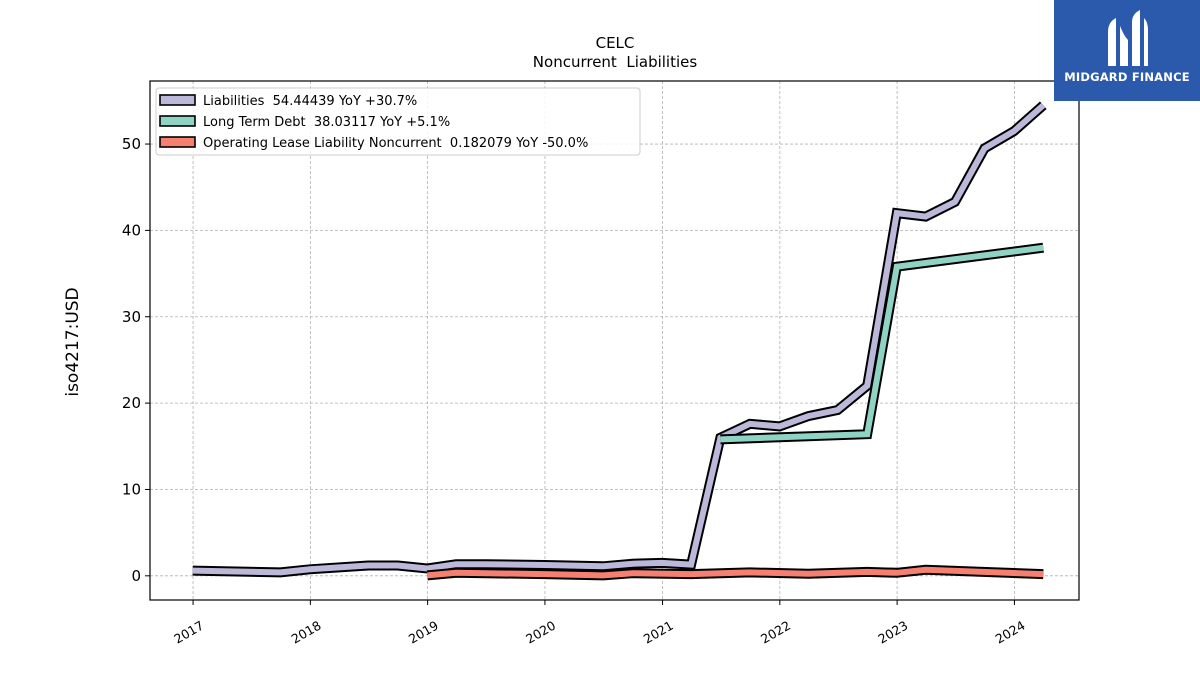  I want to click on y-tick-label: 0, so click(136, 576).